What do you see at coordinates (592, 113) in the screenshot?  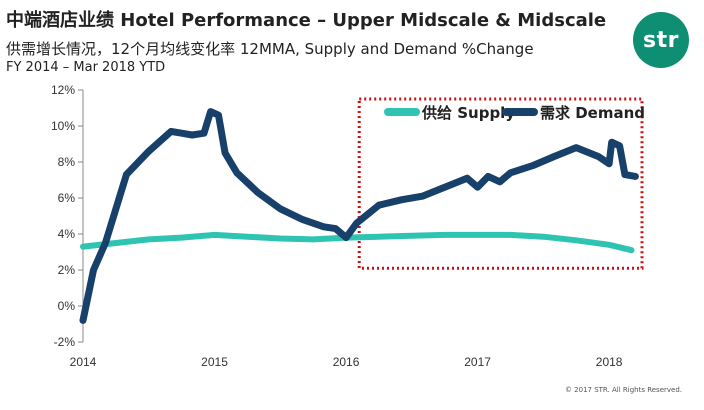 I see `legend-demand-label: 需求 Demand` at bounding box center [592, 113].